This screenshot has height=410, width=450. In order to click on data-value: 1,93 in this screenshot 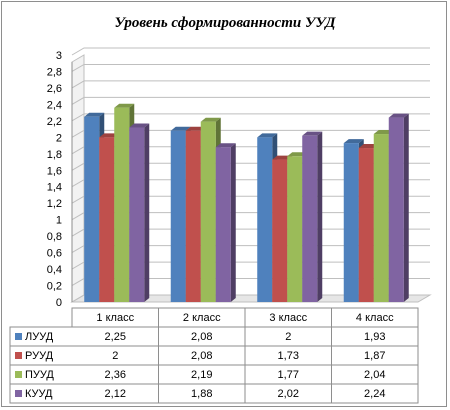, I will do `click(374, 337)`.